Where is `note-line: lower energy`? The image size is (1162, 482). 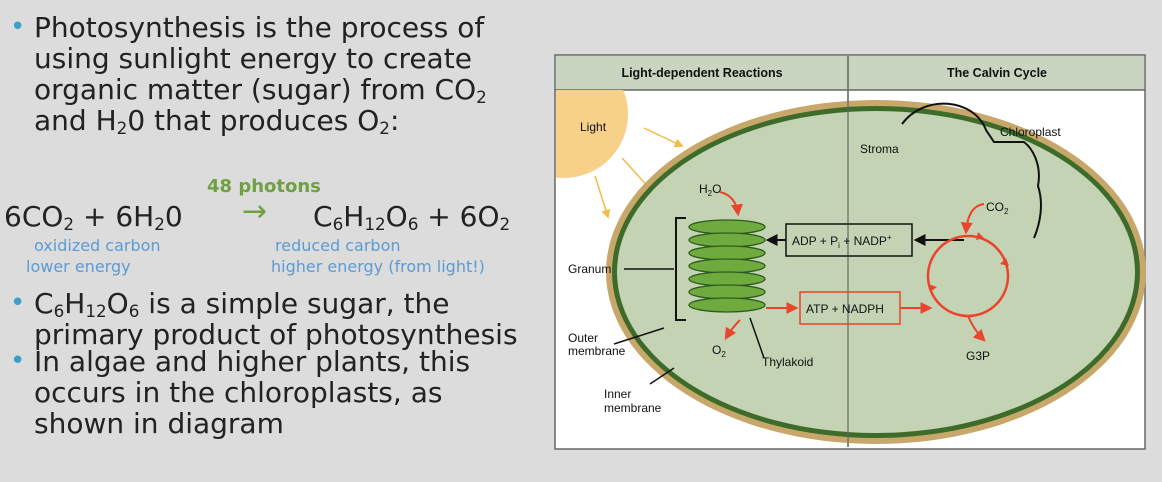 note-line: lower energy is located at coordinates (78, 266).